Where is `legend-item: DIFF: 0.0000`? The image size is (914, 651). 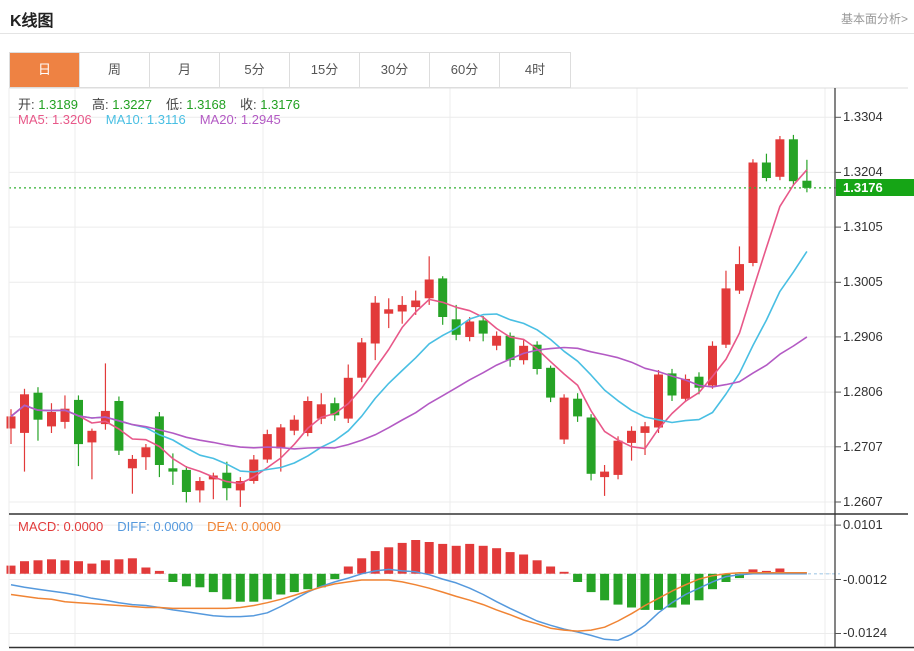
legend-item: DIFF: 0.0000 is located at coordinates (155, 526).